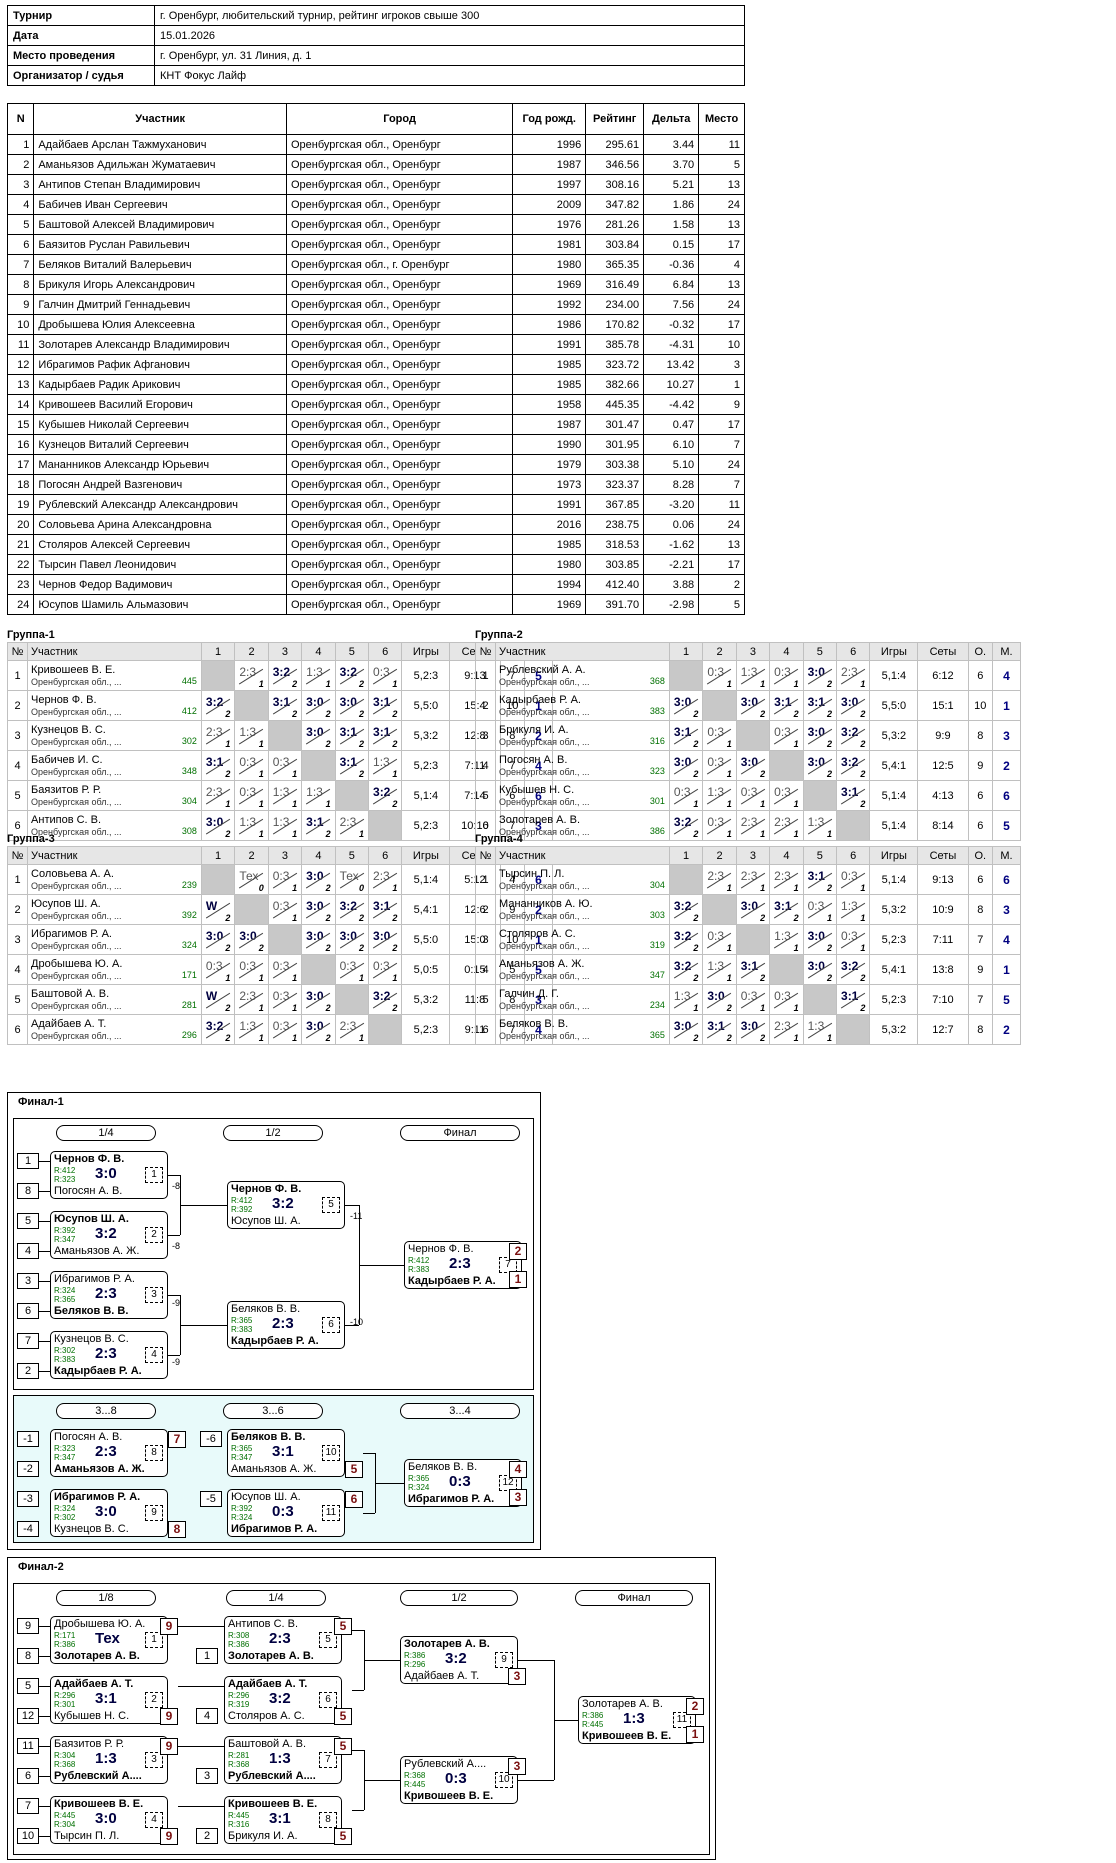 The width and height of the screenshot is (1116, 1863). Describe the element at coordinates (214, 702) in the screenshot. I see `match-score: 3:2` at that location.